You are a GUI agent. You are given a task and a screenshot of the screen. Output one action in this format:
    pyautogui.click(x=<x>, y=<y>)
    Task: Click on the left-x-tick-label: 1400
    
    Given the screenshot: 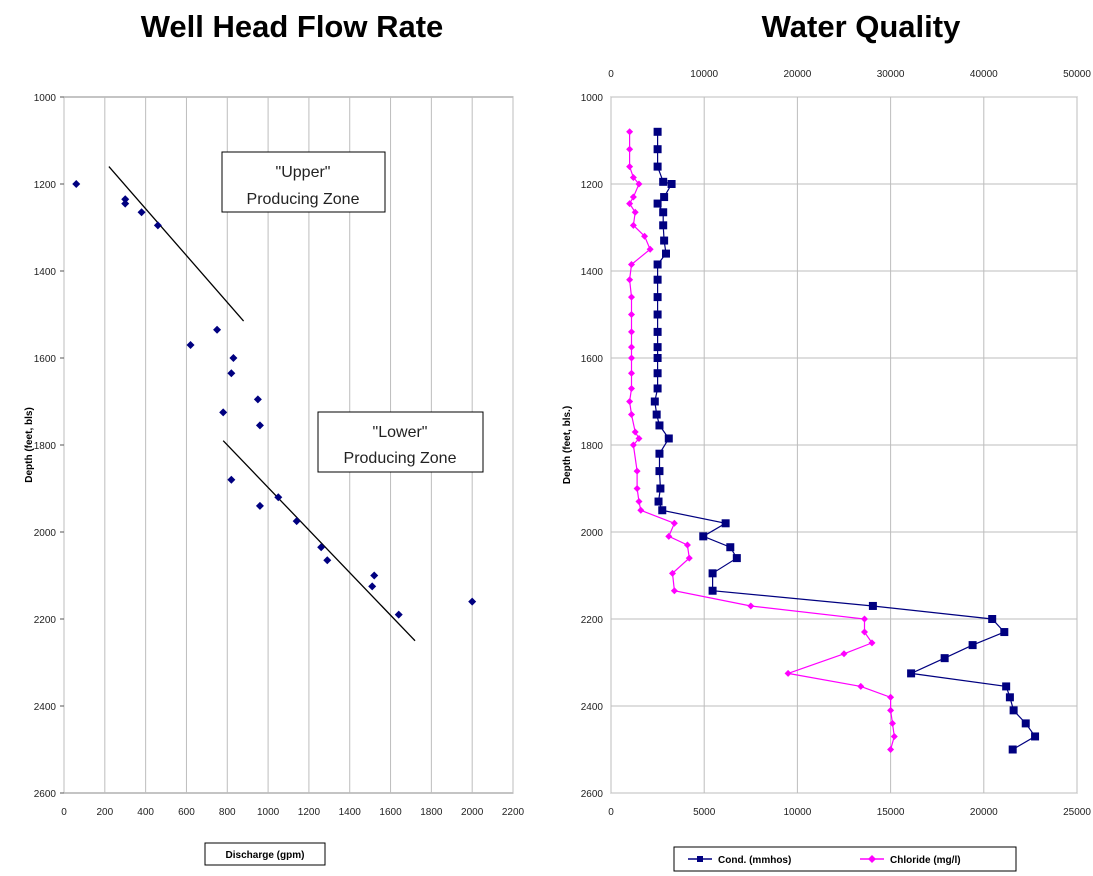 What is the action you would take?
    pyautogui.click(x=350, y=812)
    